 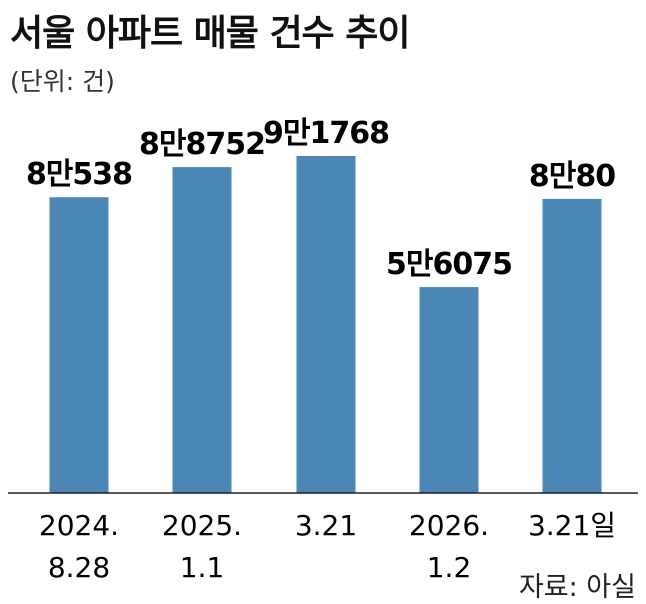 I want to click on value-label-4: 5만6075, so click(x=449, y=264).